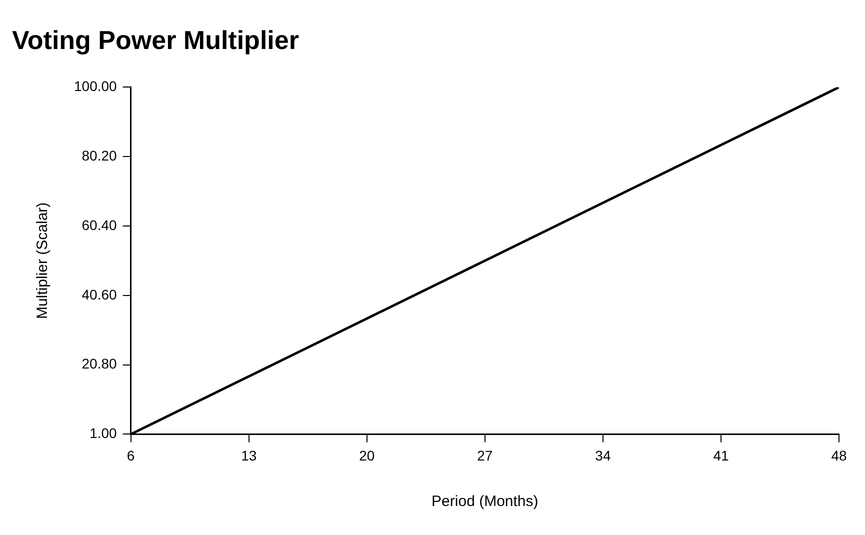 The width and height of the screenshot is (865, 535). I want to click on y-tick-label: 20.80, so click(100, 364).